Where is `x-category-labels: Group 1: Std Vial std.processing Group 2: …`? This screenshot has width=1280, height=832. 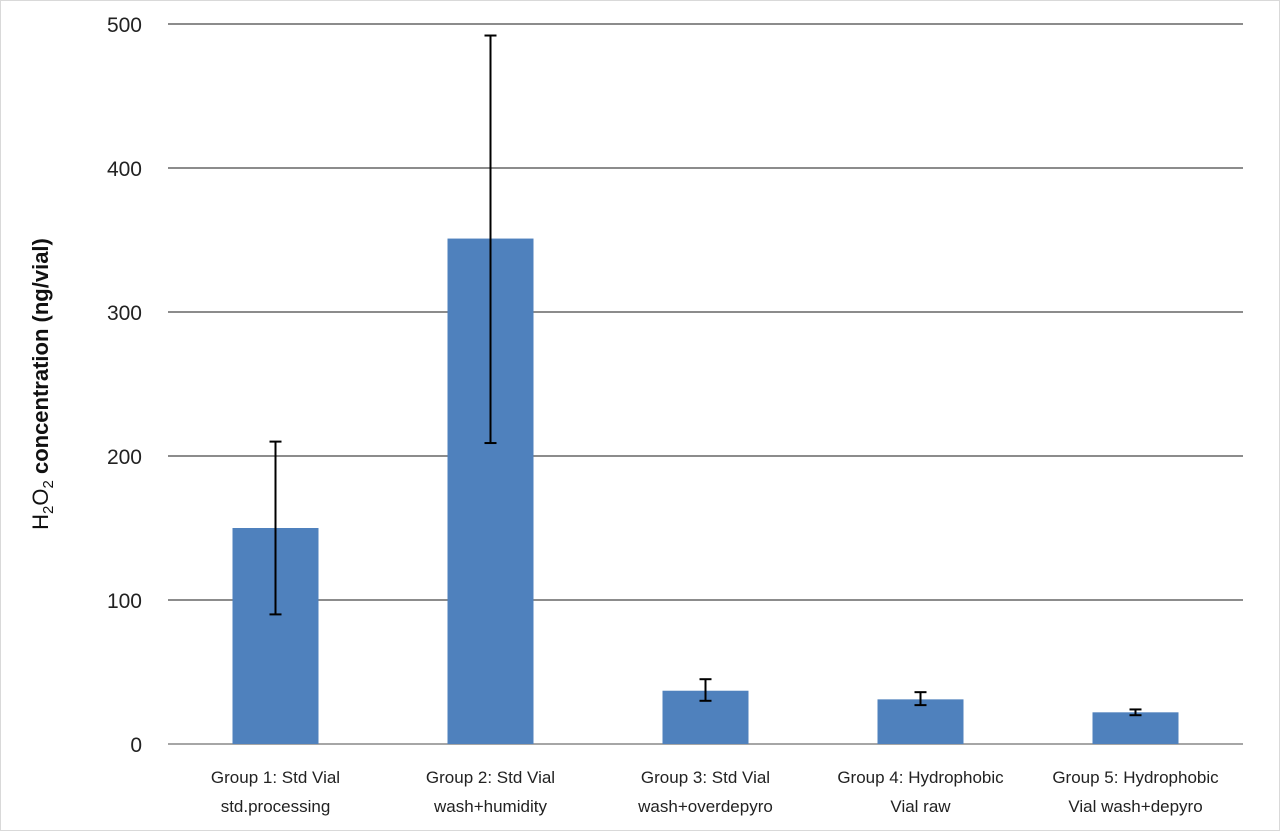 x-category-labels: Group 1: Std Vial std.processing Group 2: … is located at coordinates (715, 792).